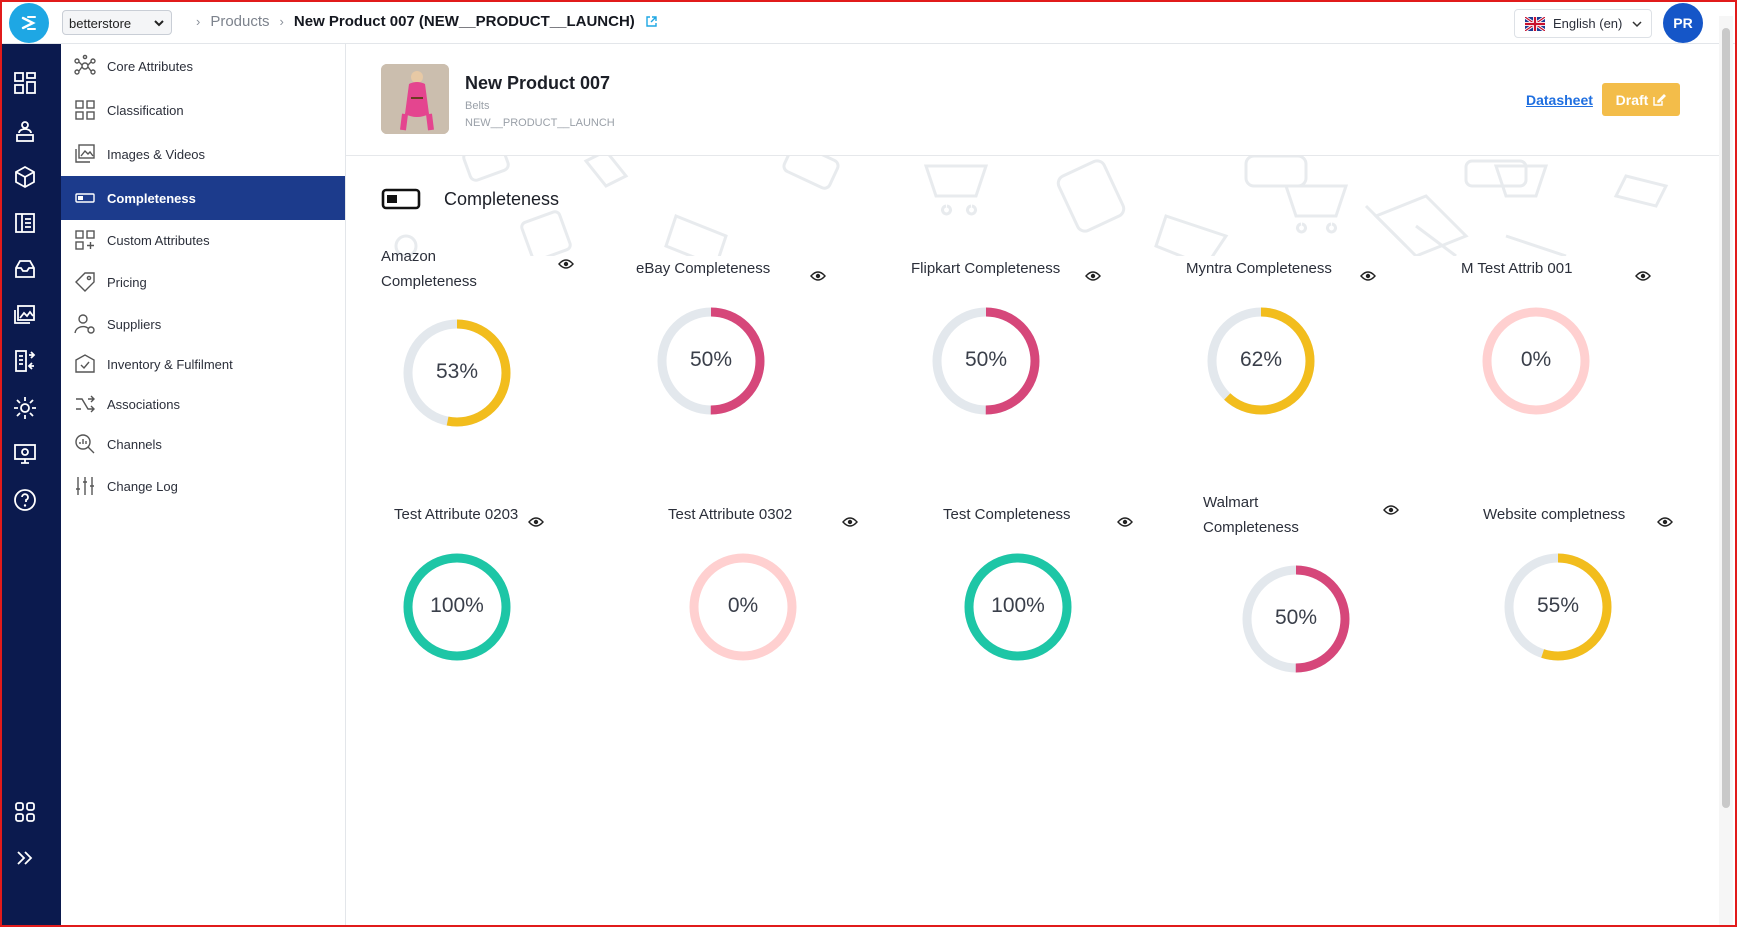 The width and height of the screenshot is (1737, 927). I want to click on users-icon, so click(25, 131).